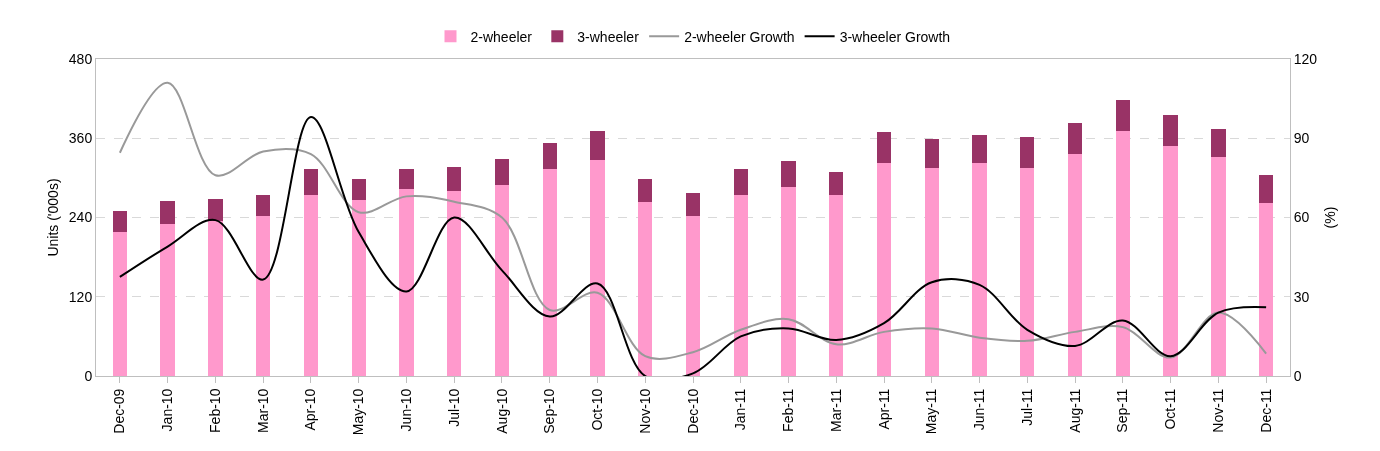 This screenshot has height=451, width=1380. Describe the element at coordinates (740, 409) in the screenshot. I see `x-tick-label: Jan-11` at that location.